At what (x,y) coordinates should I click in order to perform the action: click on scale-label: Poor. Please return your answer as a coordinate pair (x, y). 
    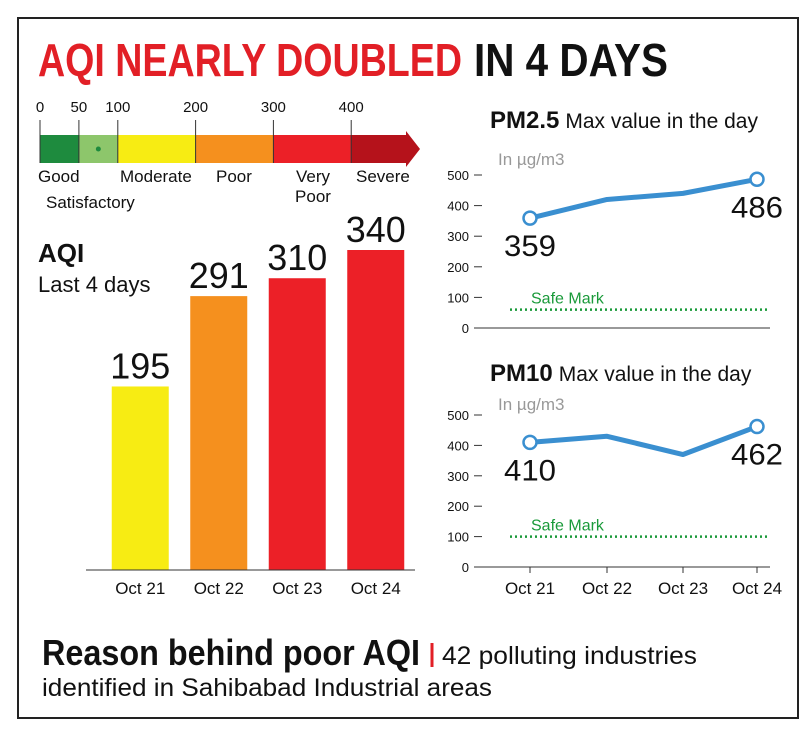
    Looking at the image, I should click on (234, 176).